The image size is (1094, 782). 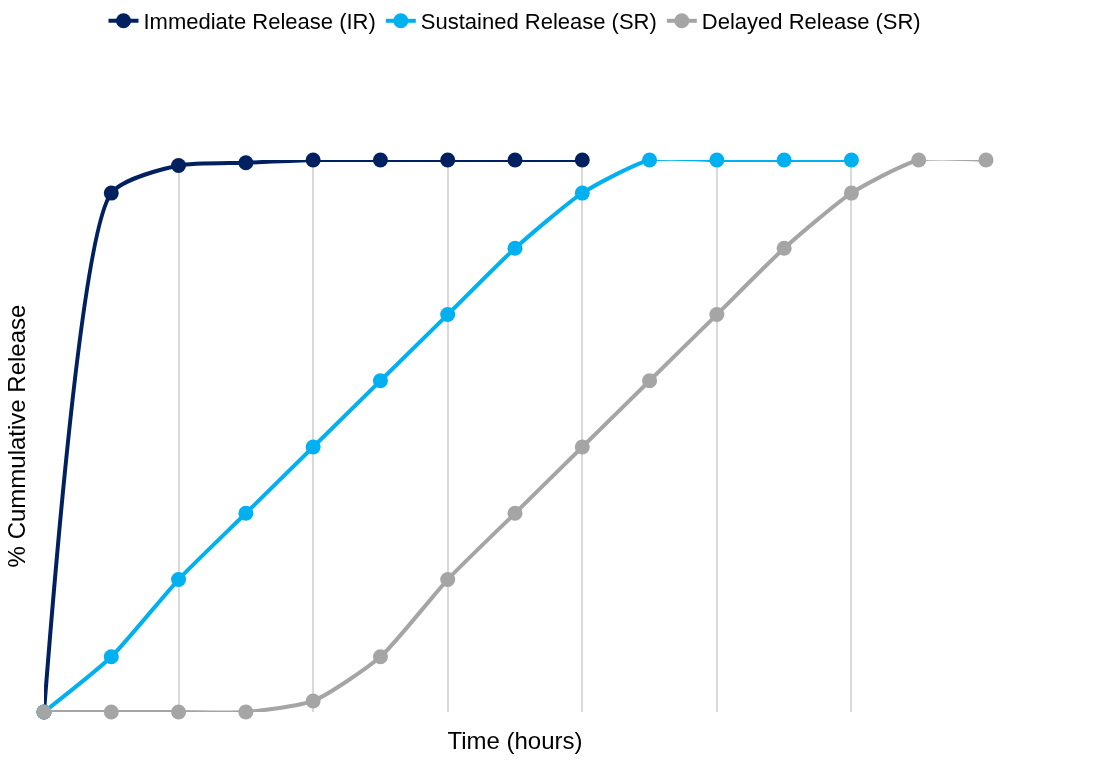 I want to click on legend-label: Immediate Release (IR), so click(x=259, y=22).